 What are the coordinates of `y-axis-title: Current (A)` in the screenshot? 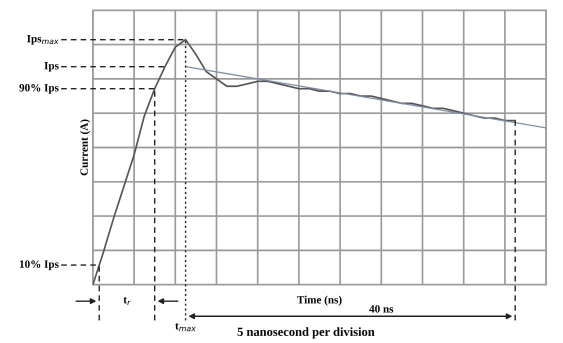 It's located at (85, 148).